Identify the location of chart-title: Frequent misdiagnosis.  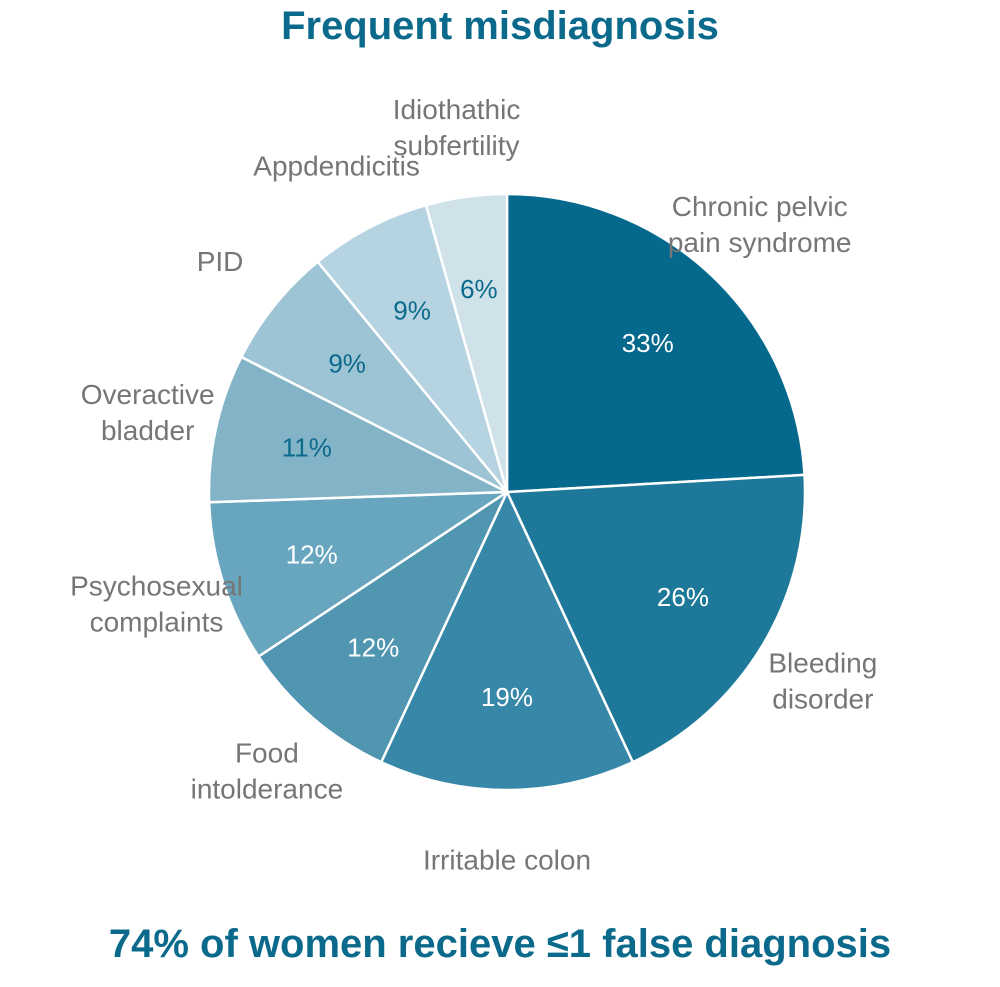
(500, 26).